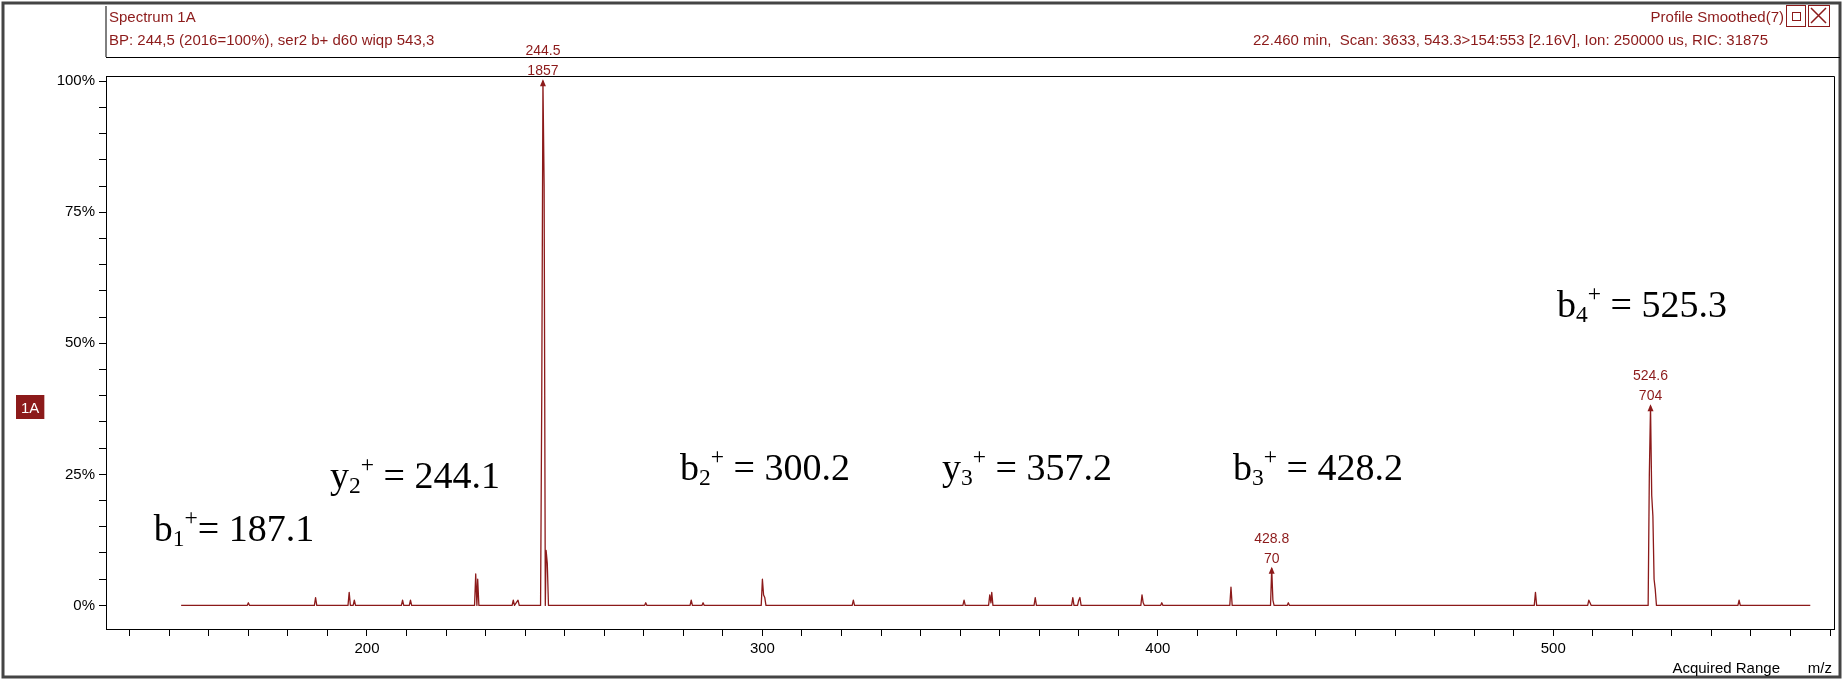 The image size is (1843, 680). What do you see at coordinates (1272, 547) in the screenshot?
I see `annotation: 428.8 70` at bounding box center [1272, 547].